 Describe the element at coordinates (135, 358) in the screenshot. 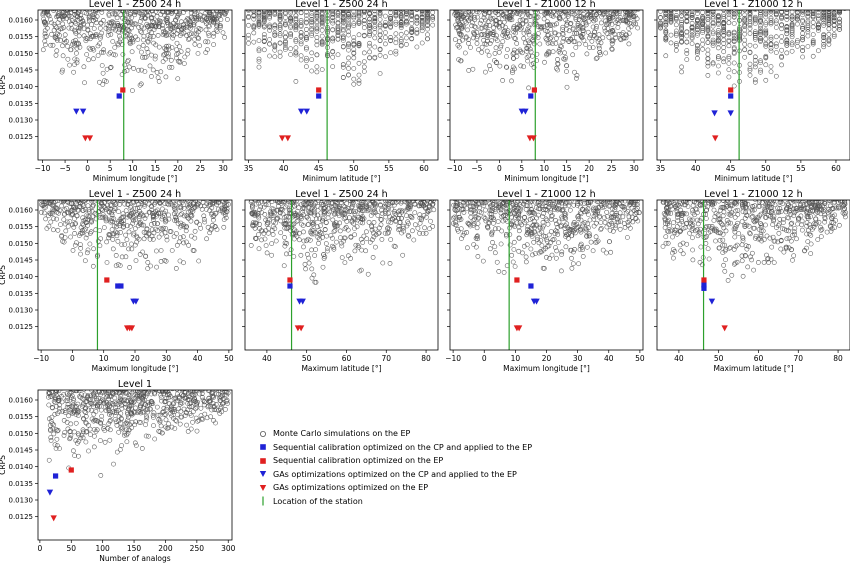

I see `x-tick-label: 20` at that location.